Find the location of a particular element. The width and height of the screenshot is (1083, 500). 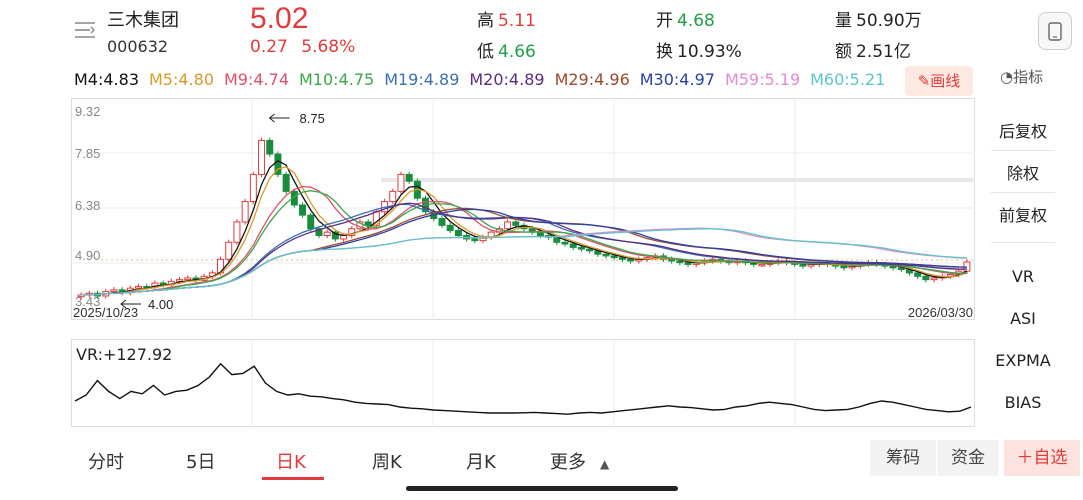

y-tick-label: 6.38 is located at coordinates (87, 205).